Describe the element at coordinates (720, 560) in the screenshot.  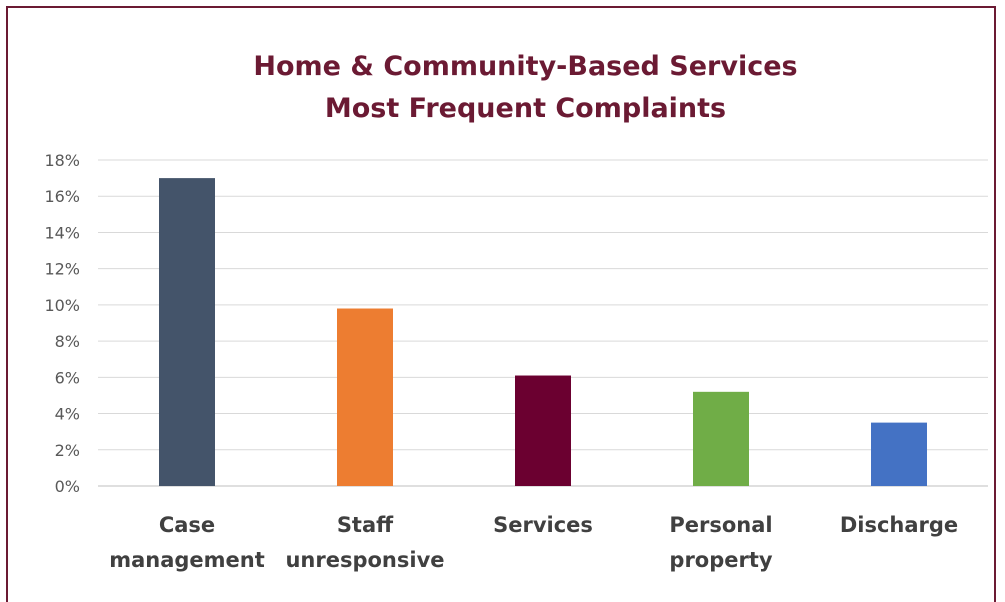
I see `x-tick-label: property` at that location.